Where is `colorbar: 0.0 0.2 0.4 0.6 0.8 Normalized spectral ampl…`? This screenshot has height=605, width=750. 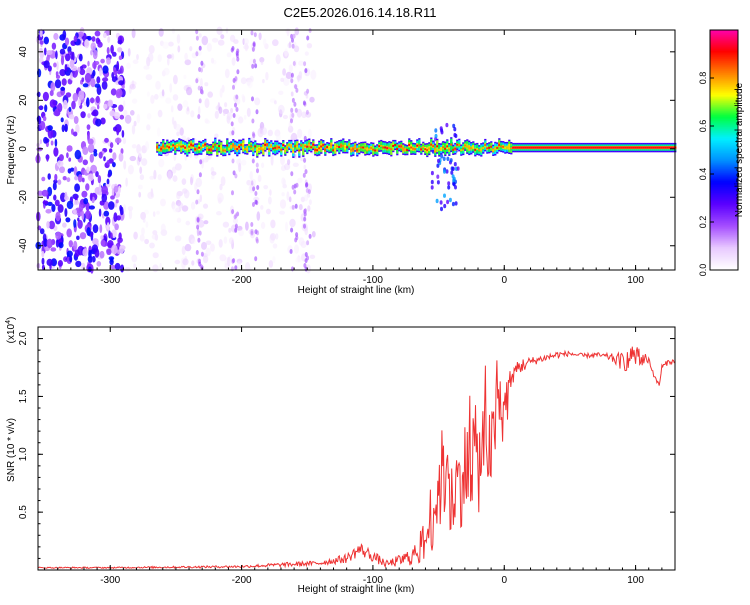
colorbar: 0.0 0.2 0.4 0.6 0.8 Normalized spectral ampl… is located at coordinates (721, 152).